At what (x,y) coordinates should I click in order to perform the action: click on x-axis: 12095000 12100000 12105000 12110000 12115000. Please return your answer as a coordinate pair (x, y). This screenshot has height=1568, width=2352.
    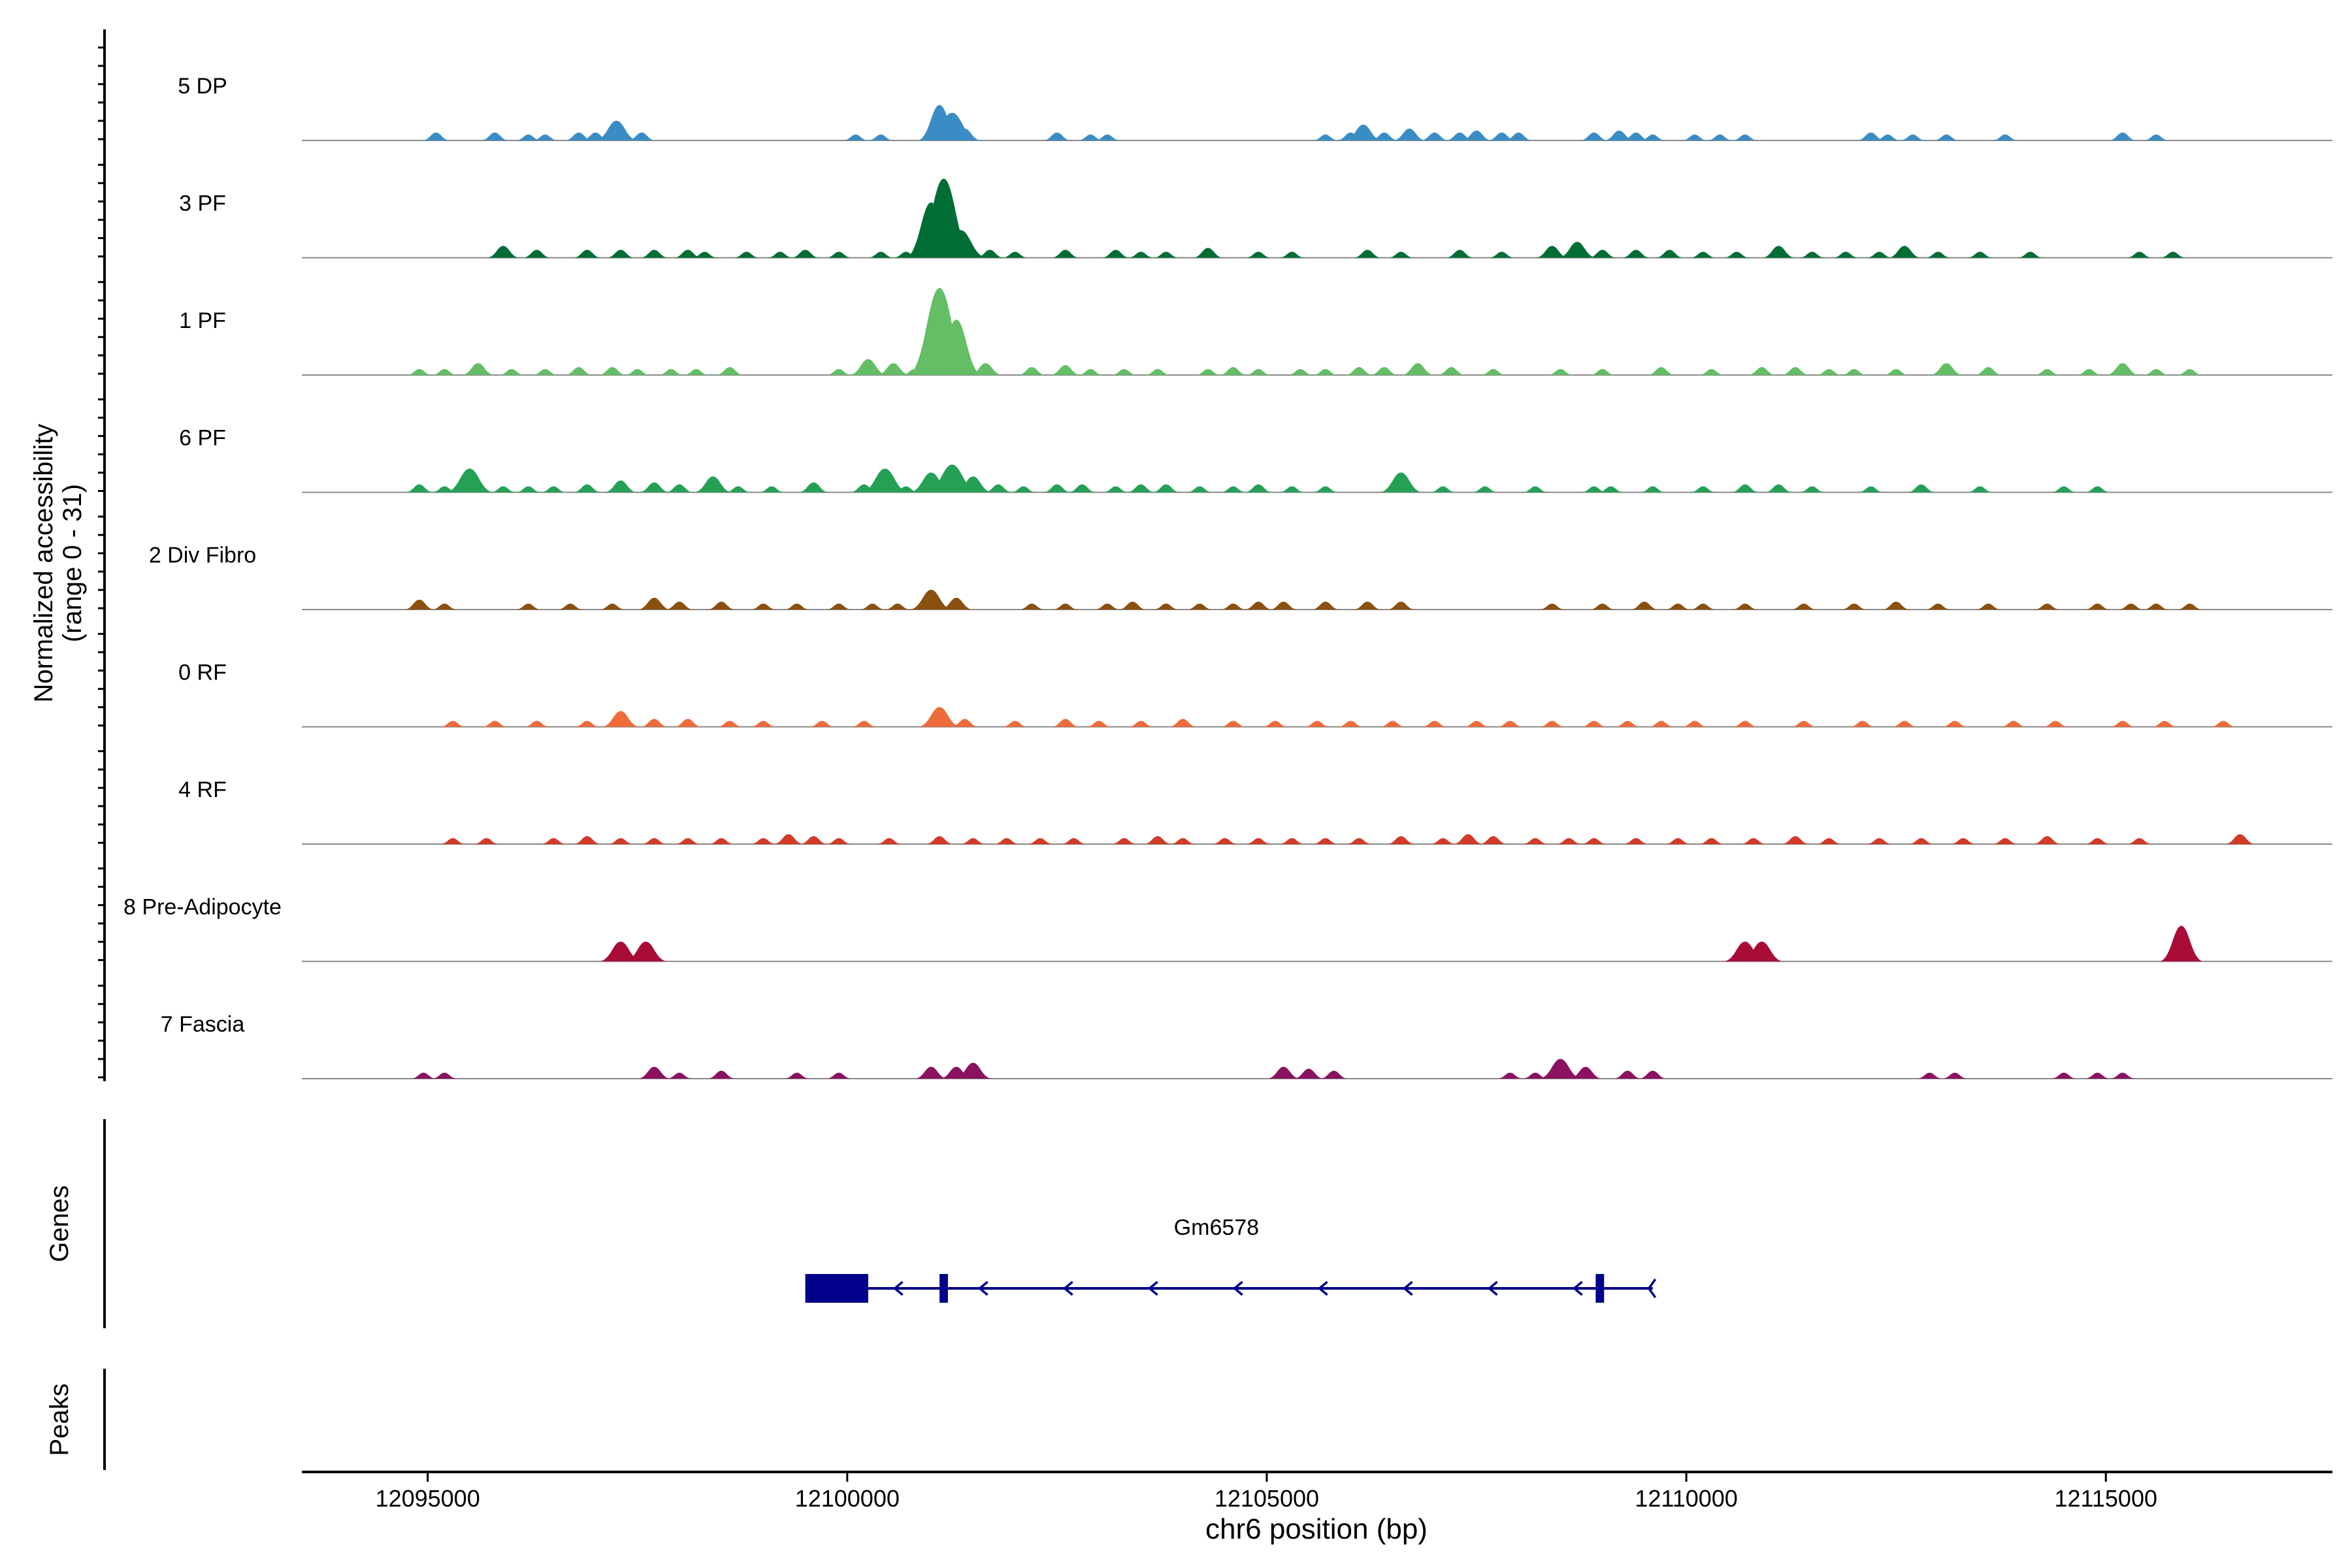
    Looking at the image, I should click on (1266, 1492).